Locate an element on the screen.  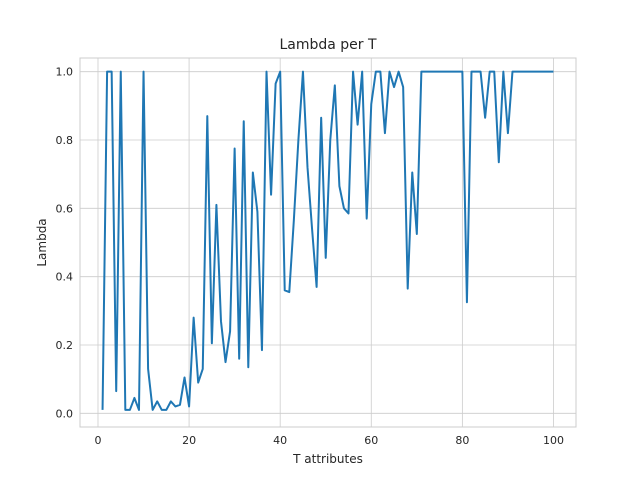
x-tick-label: 0 is located at coordinates (97, 440).